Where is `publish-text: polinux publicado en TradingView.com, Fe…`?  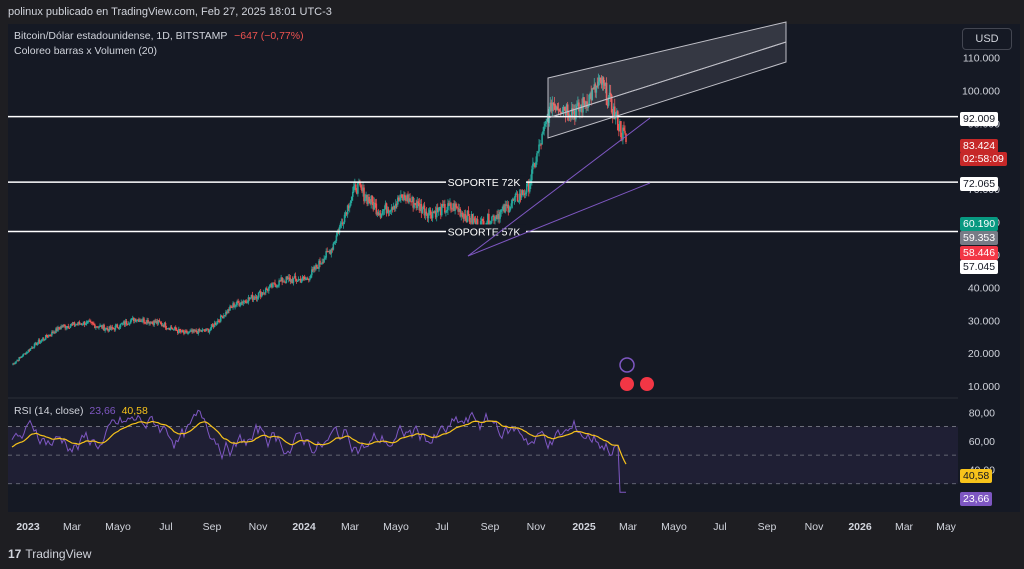
publish-text: polinux publicado en TradingView.com, Fe… is located at coordinates (170, 12).